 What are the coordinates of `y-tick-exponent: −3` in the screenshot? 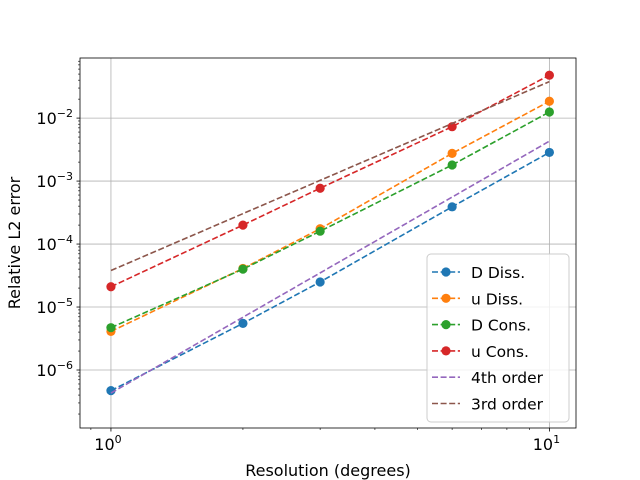 It's located at (65, 176).